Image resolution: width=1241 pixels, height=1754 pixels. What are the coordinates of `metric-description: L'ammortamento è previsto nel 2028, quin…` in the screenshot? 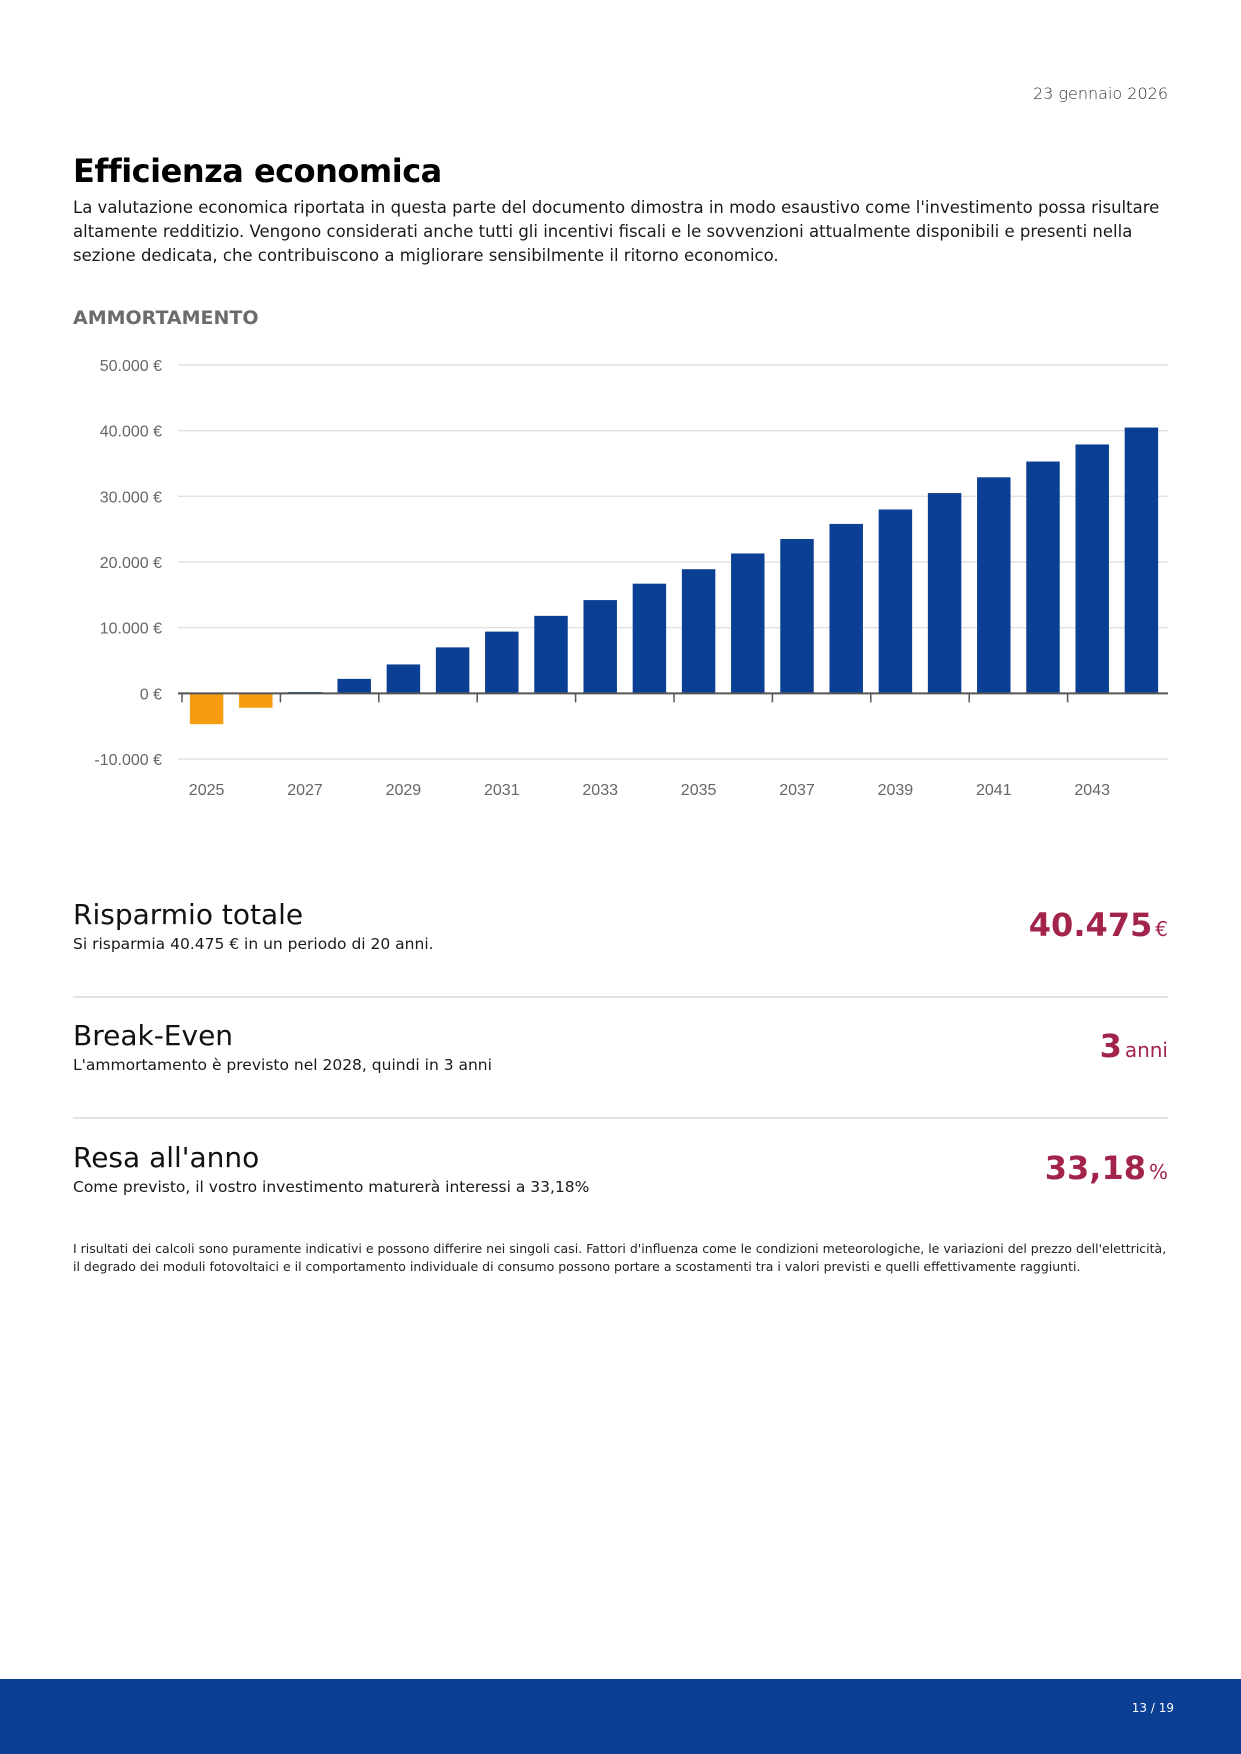 It's located at (282, 1065).